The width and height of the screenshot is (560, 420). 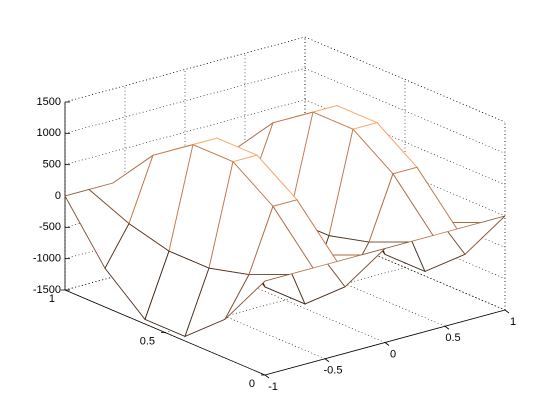 What do you see at coordinates (49, 133) in the screenshot?
I see `z-tick-label: 1000` at bounding box center [49, 133].